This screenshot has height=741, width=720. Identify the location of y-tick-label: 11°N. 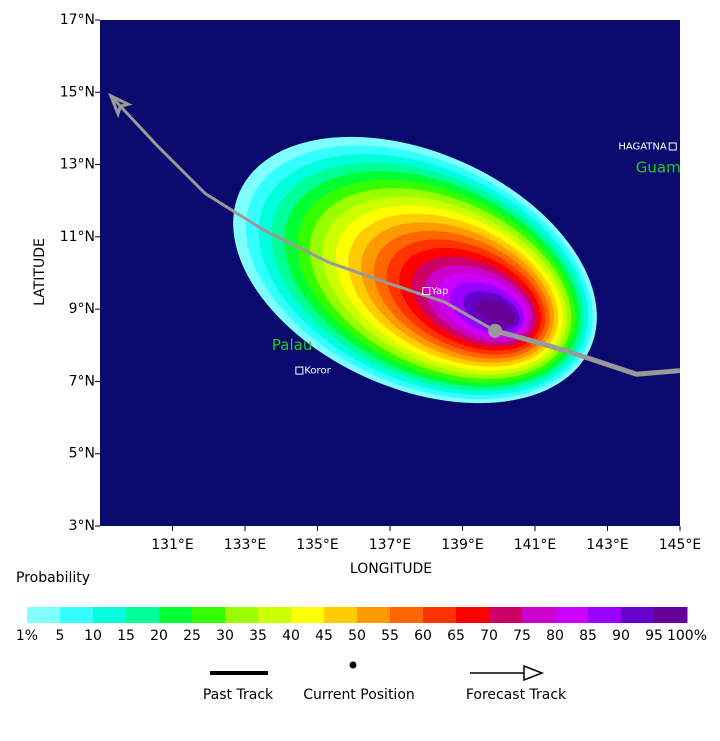
(77, 237).